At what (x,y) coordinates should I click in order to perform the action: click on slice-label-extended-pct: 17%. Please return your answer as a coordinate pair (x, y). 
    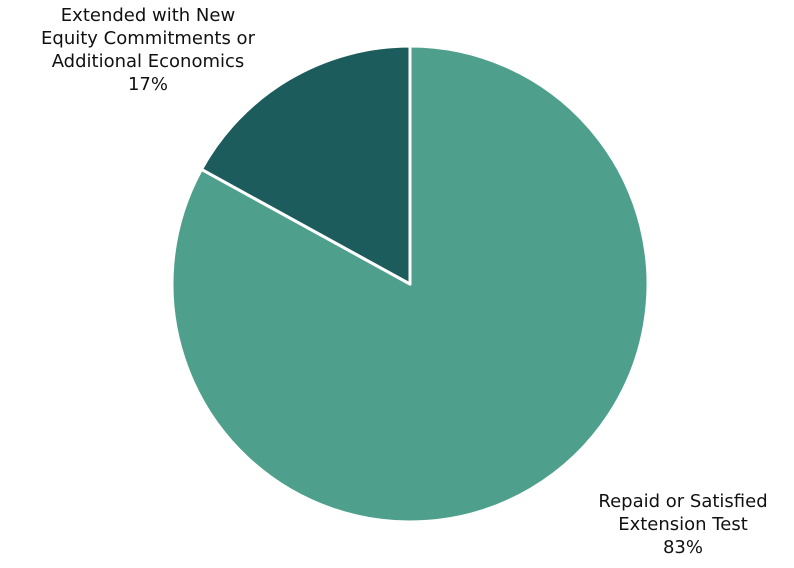
    Looking at the image, I should click on (147, 84).